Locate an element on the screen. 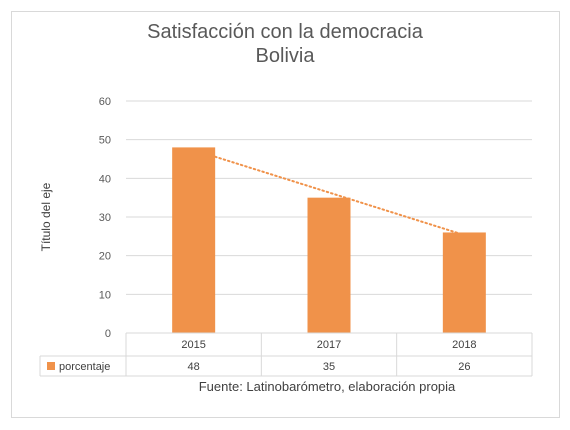  chart-title-block: Satisfacción con la democracia Bolivia is located at coordinates (285, 44).